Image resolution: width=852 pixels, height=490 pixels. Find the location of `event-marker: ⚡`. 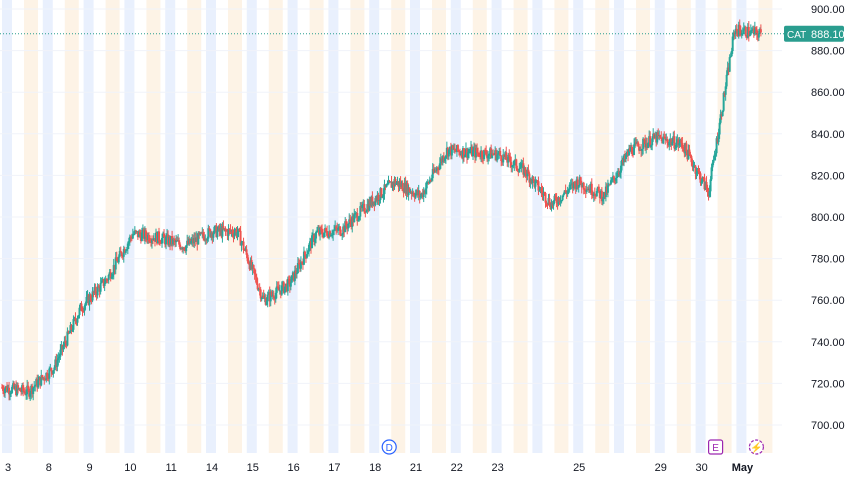

event-marker: ⚡ is located at coordinates (756, 447).